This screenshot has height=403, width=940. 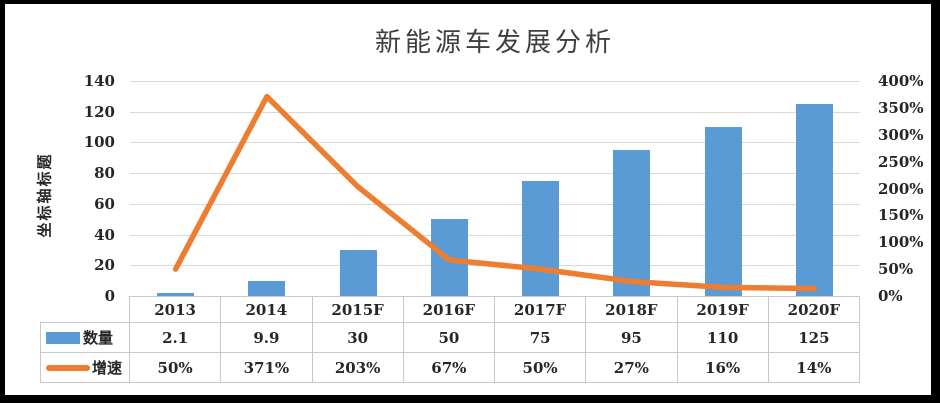 I want to click on legend-quantity-cell: 数量, so click(x=85, y=338).